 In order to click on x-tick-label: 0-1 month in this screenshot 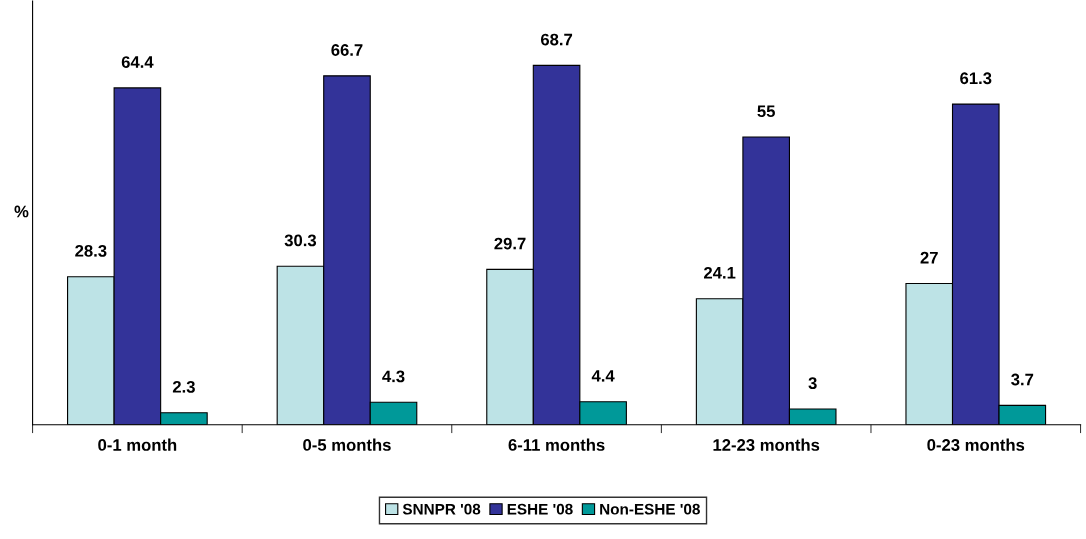, I will do `click(137, 444)`.